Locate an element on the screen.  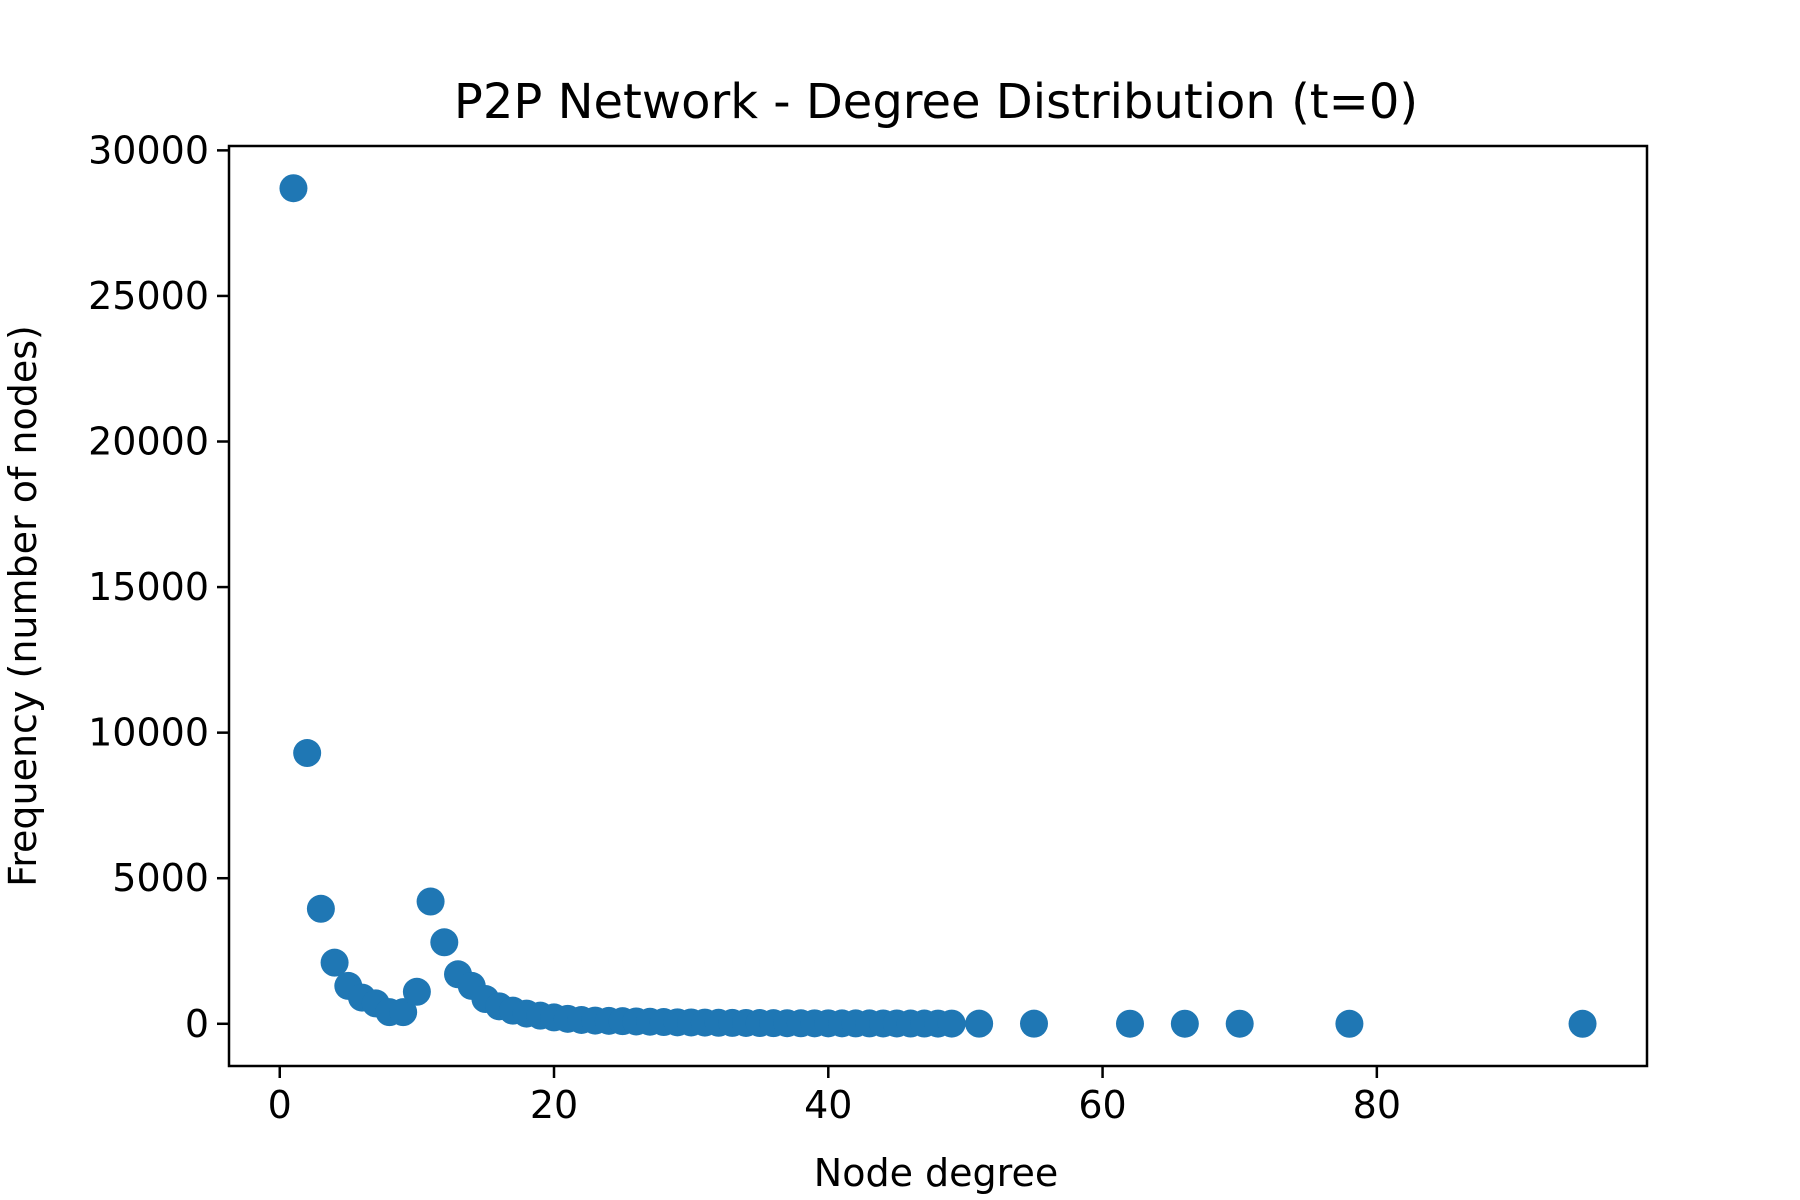
x-axis-label: Node degree is located at coordinates (936, 1173).